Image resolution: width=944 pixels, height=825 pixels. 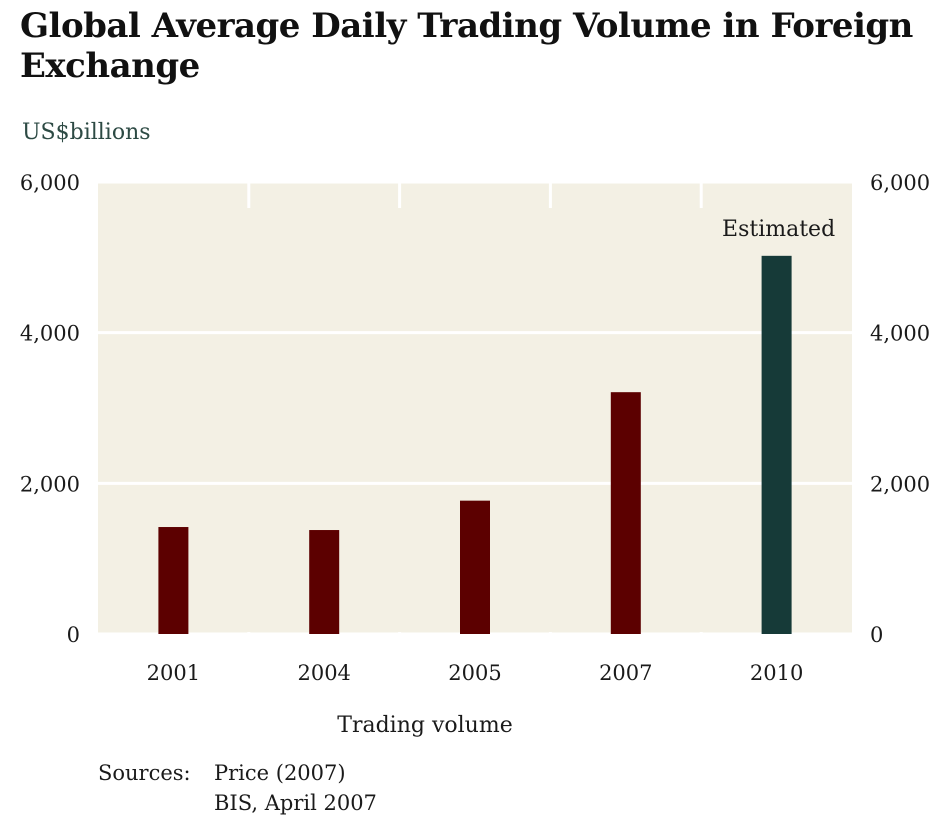 I want to click on x-tick-label: 2001, so click(x=173, y=673).